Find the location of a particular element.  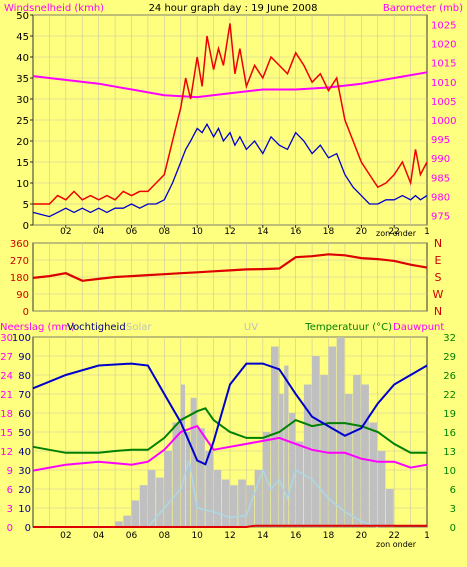

direction-tick-label: 0 is located at coordinates (26, 312).